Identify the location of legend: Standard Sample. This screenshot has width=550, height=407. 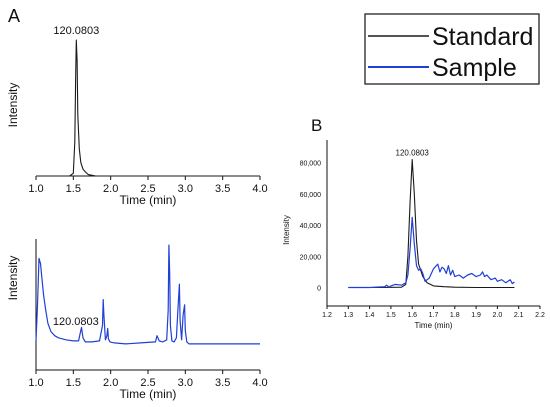
(452, 49).